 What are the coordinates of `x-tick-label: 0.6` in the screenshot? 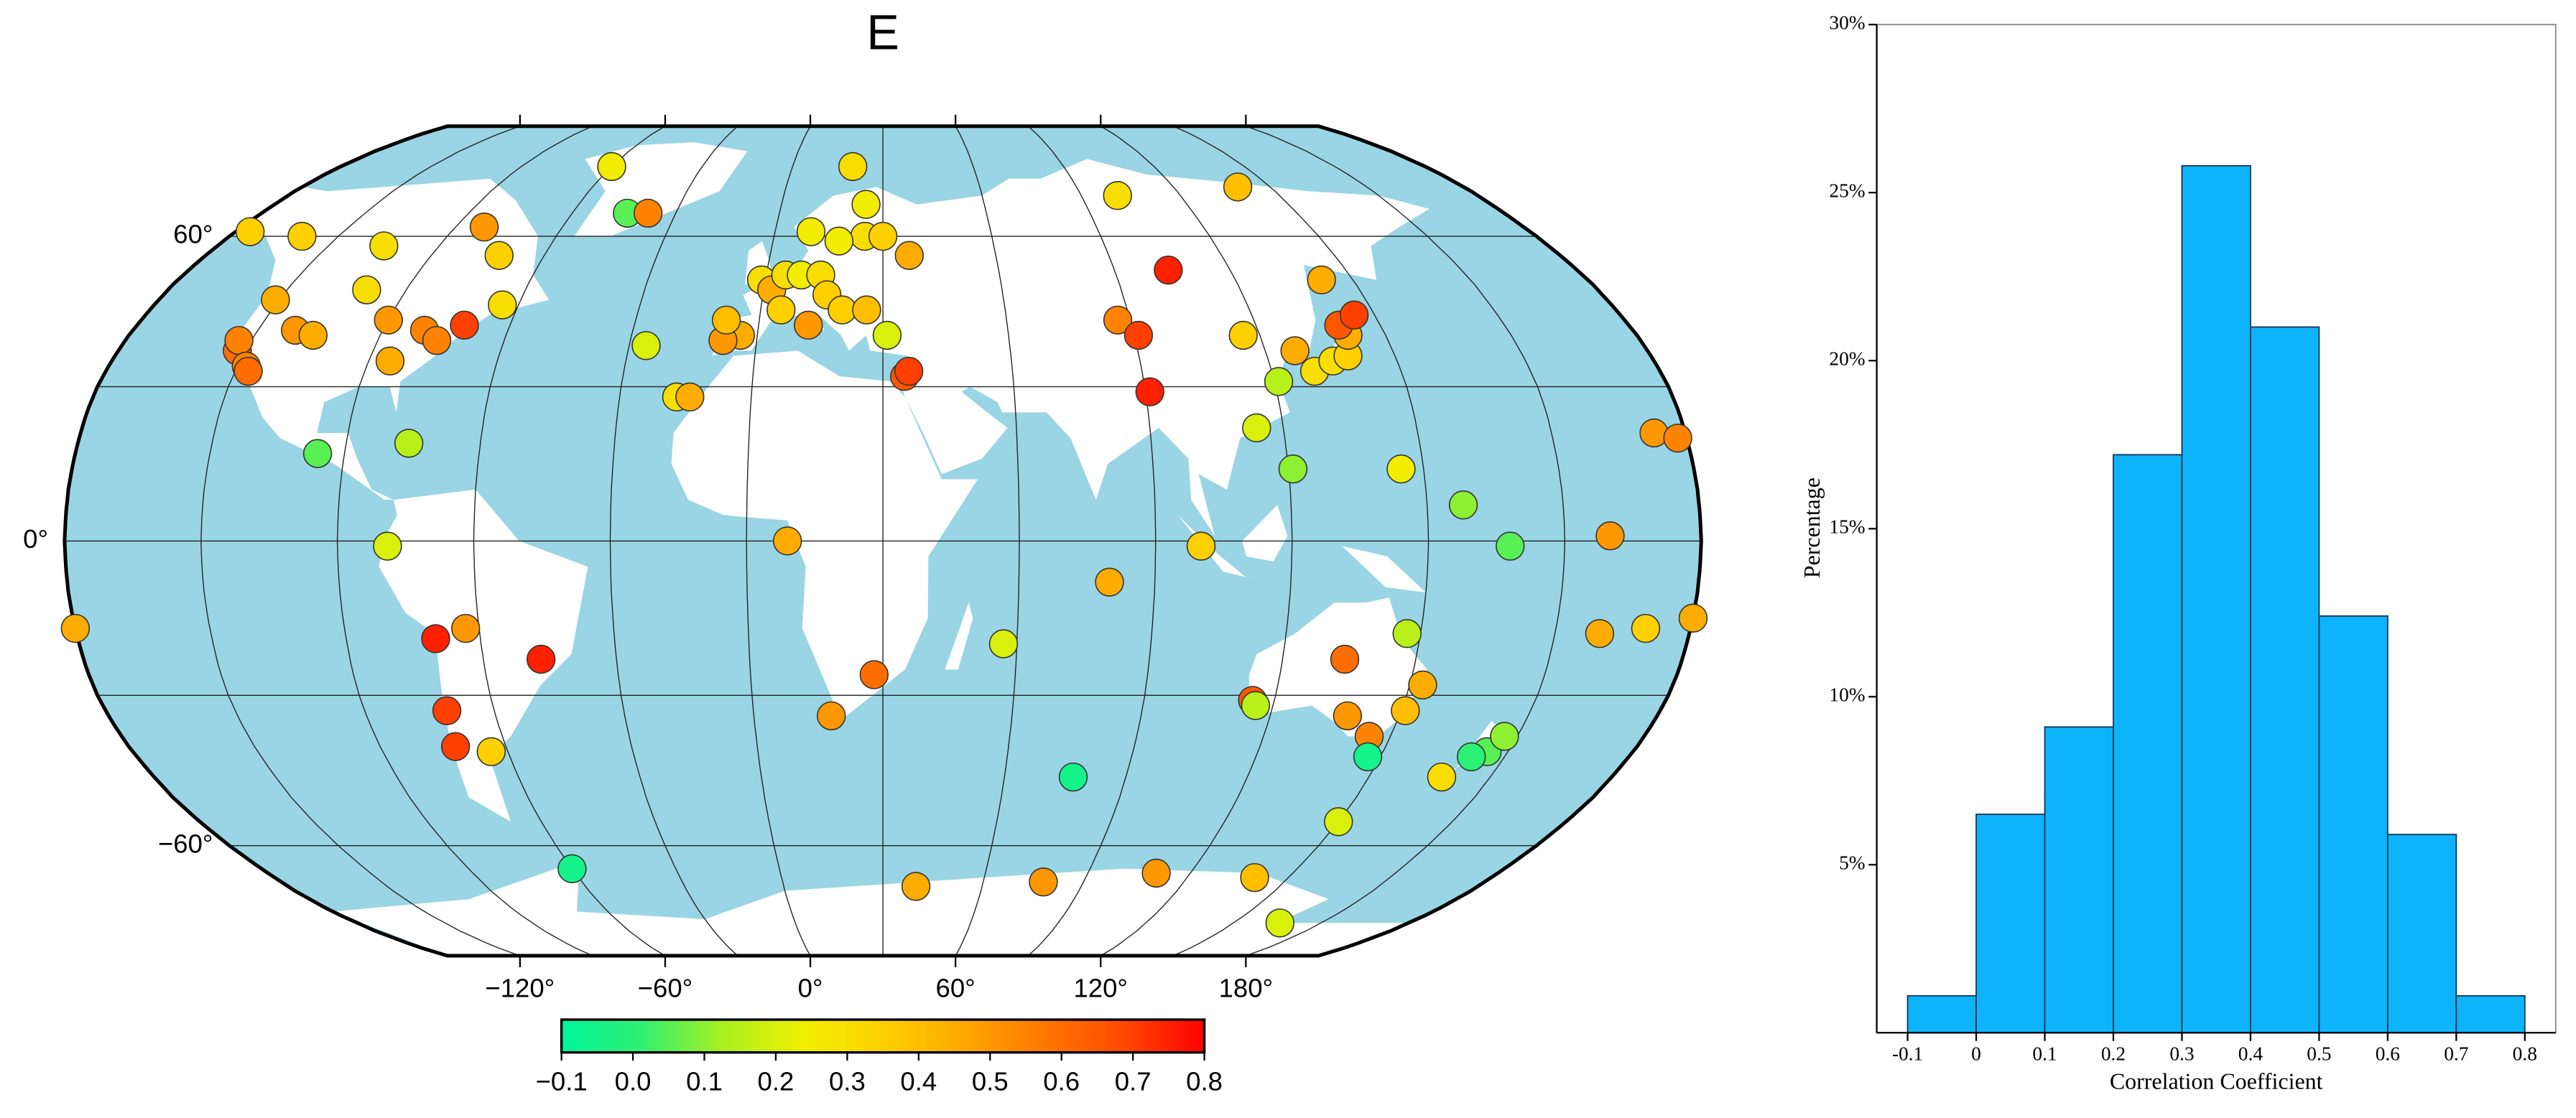 It's located at (2388, 1054).